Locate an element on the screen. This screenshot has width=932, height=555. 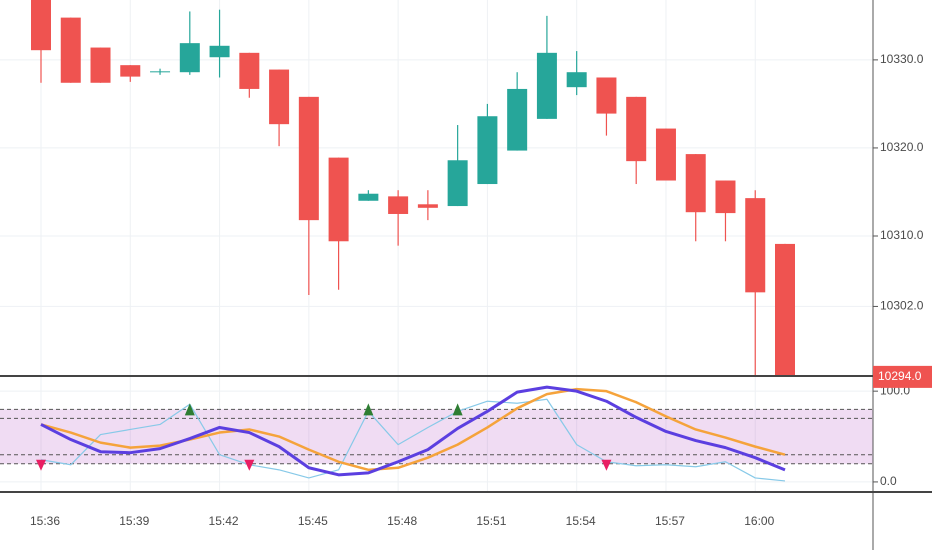
x-tick-label: 15:36 is located at coordinates (45, 521).